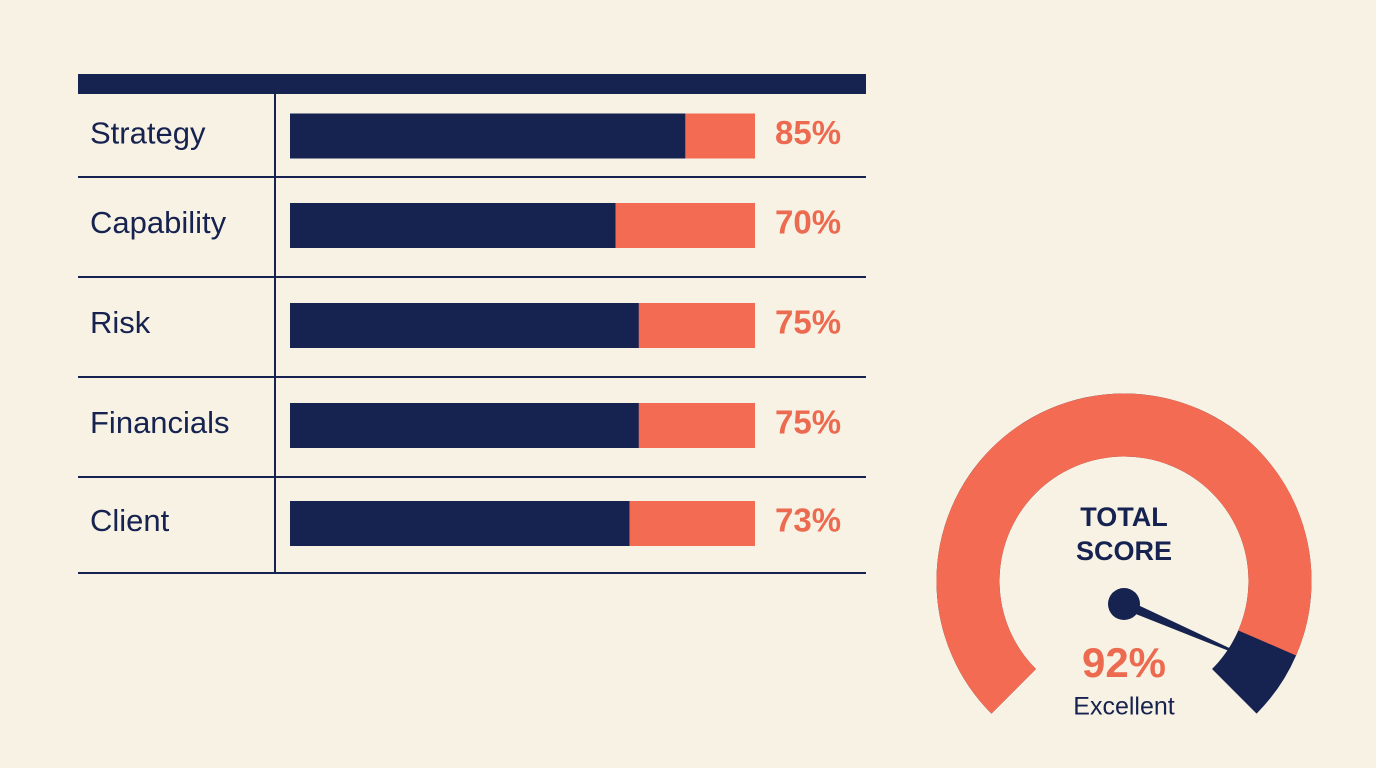 This screenshot has height=768, width=1376. What do you see at coordinates (1123, 707) in the screenshot?
I see `gauge-label: Excellent` at bounding box center [1123, 707].